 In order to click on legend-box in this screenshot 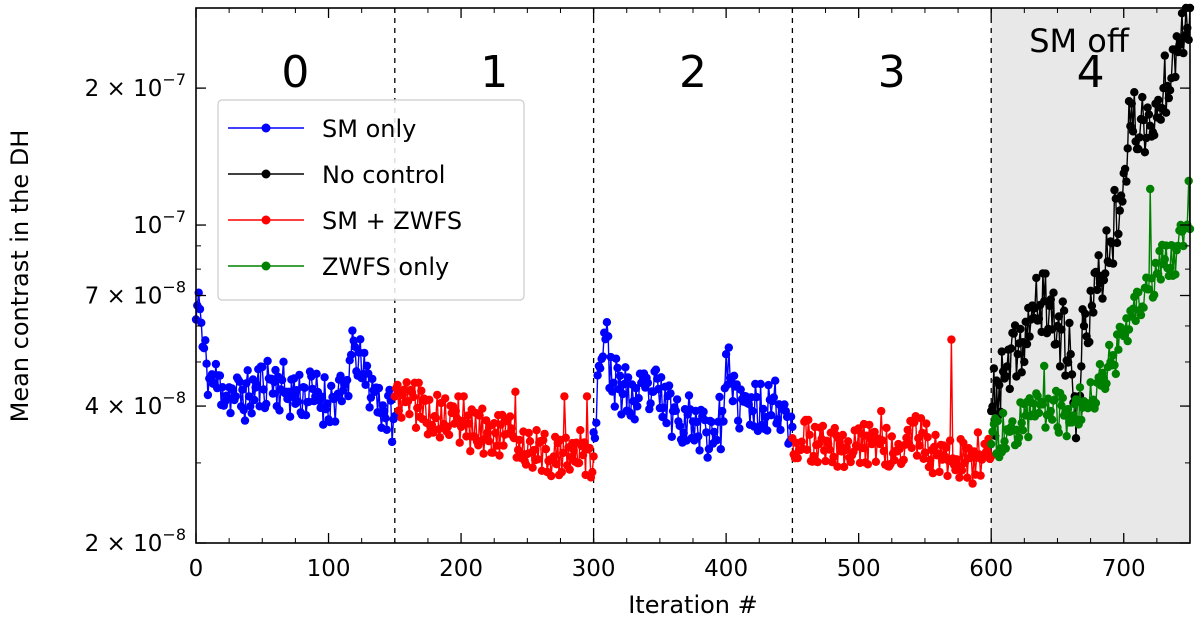, I will do `click(371, 200)`.